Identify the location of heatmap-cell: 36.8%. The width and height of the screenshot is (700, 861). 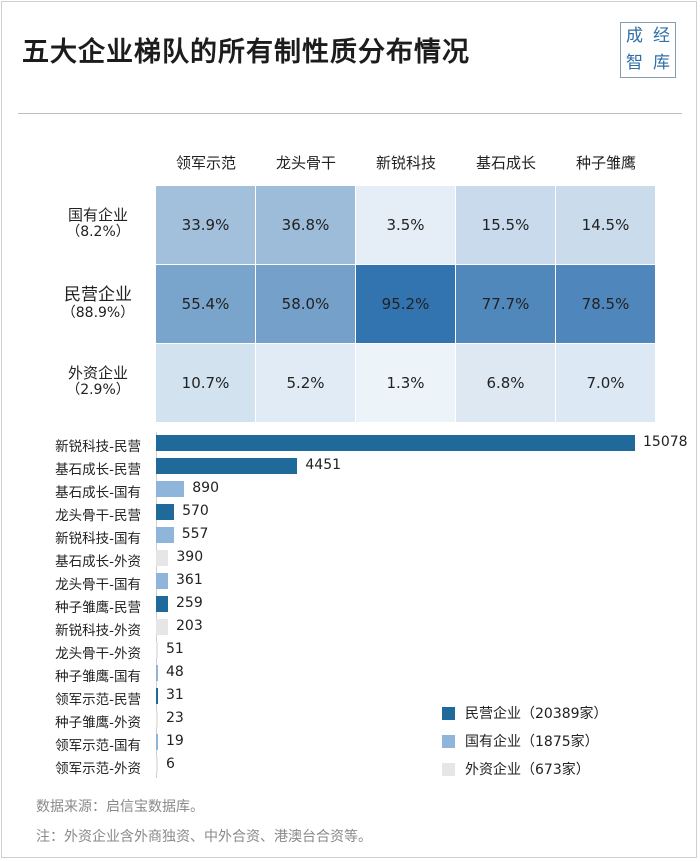
(305, 225).